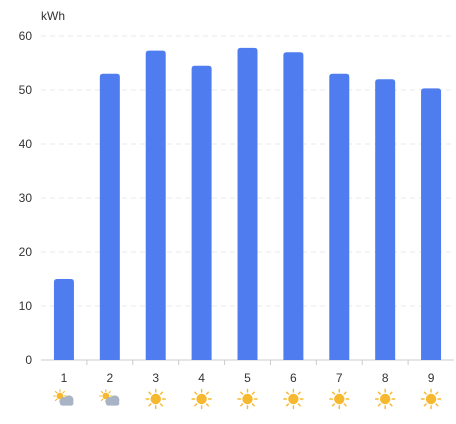  I want to click on x-tick-label: 1, so click(64, 378).